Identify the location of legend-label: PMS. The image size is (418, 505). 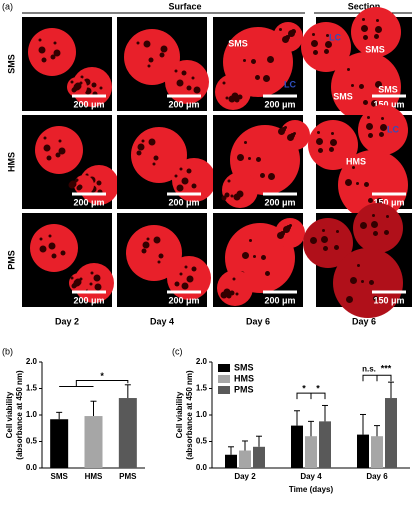
(244, 389).